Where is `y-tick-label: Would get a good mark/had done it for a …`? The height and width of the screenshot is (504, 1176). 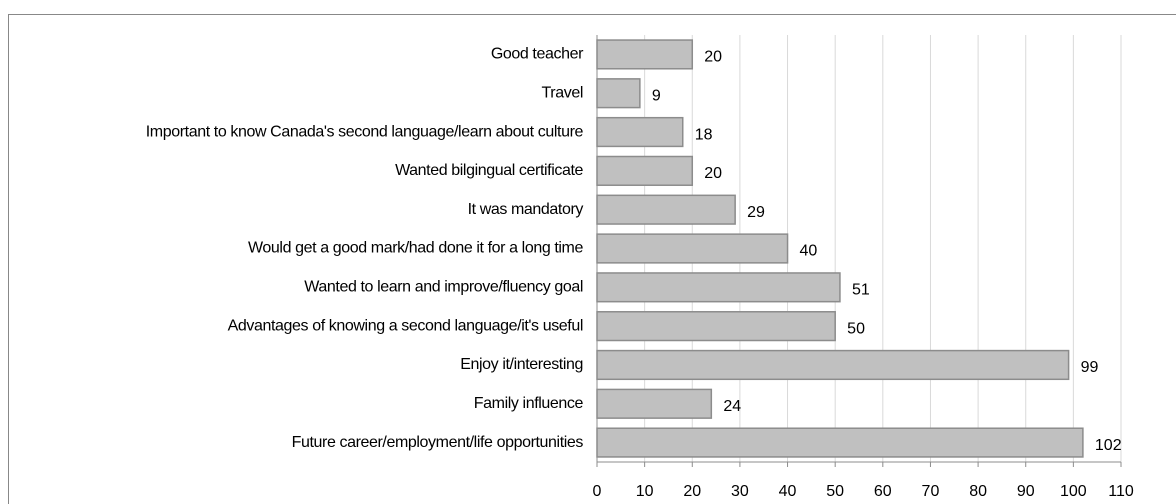
y-tick-label: Would get a good mark/had done it for a … is located at coordinates (415, 248).